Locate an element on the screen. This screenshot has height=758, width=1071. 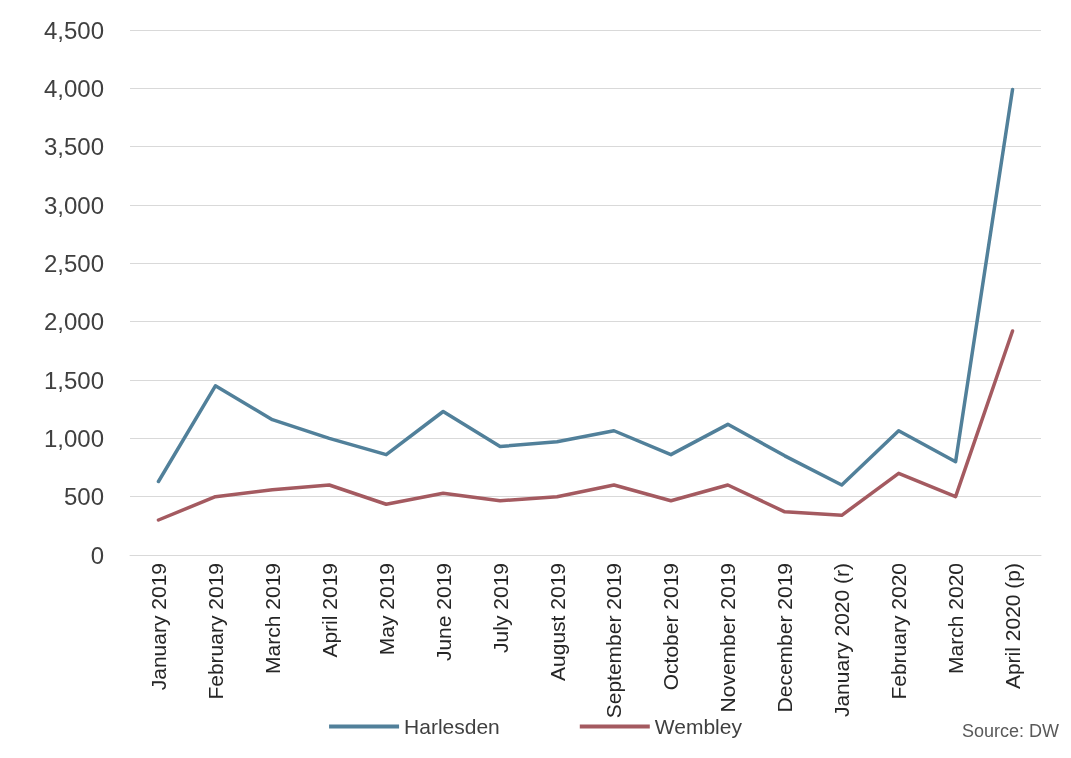
y-tick-label: 3,500 is located at coordinates (73, 147).